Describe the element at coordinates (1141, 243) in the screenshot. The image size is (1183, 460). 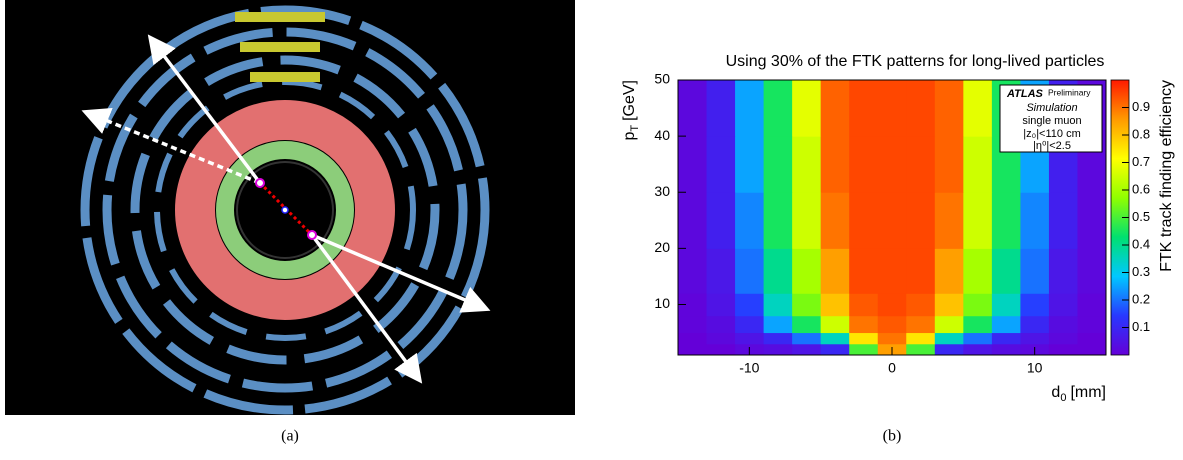
I see `colorbar-tick-label: 0.4` at that location.